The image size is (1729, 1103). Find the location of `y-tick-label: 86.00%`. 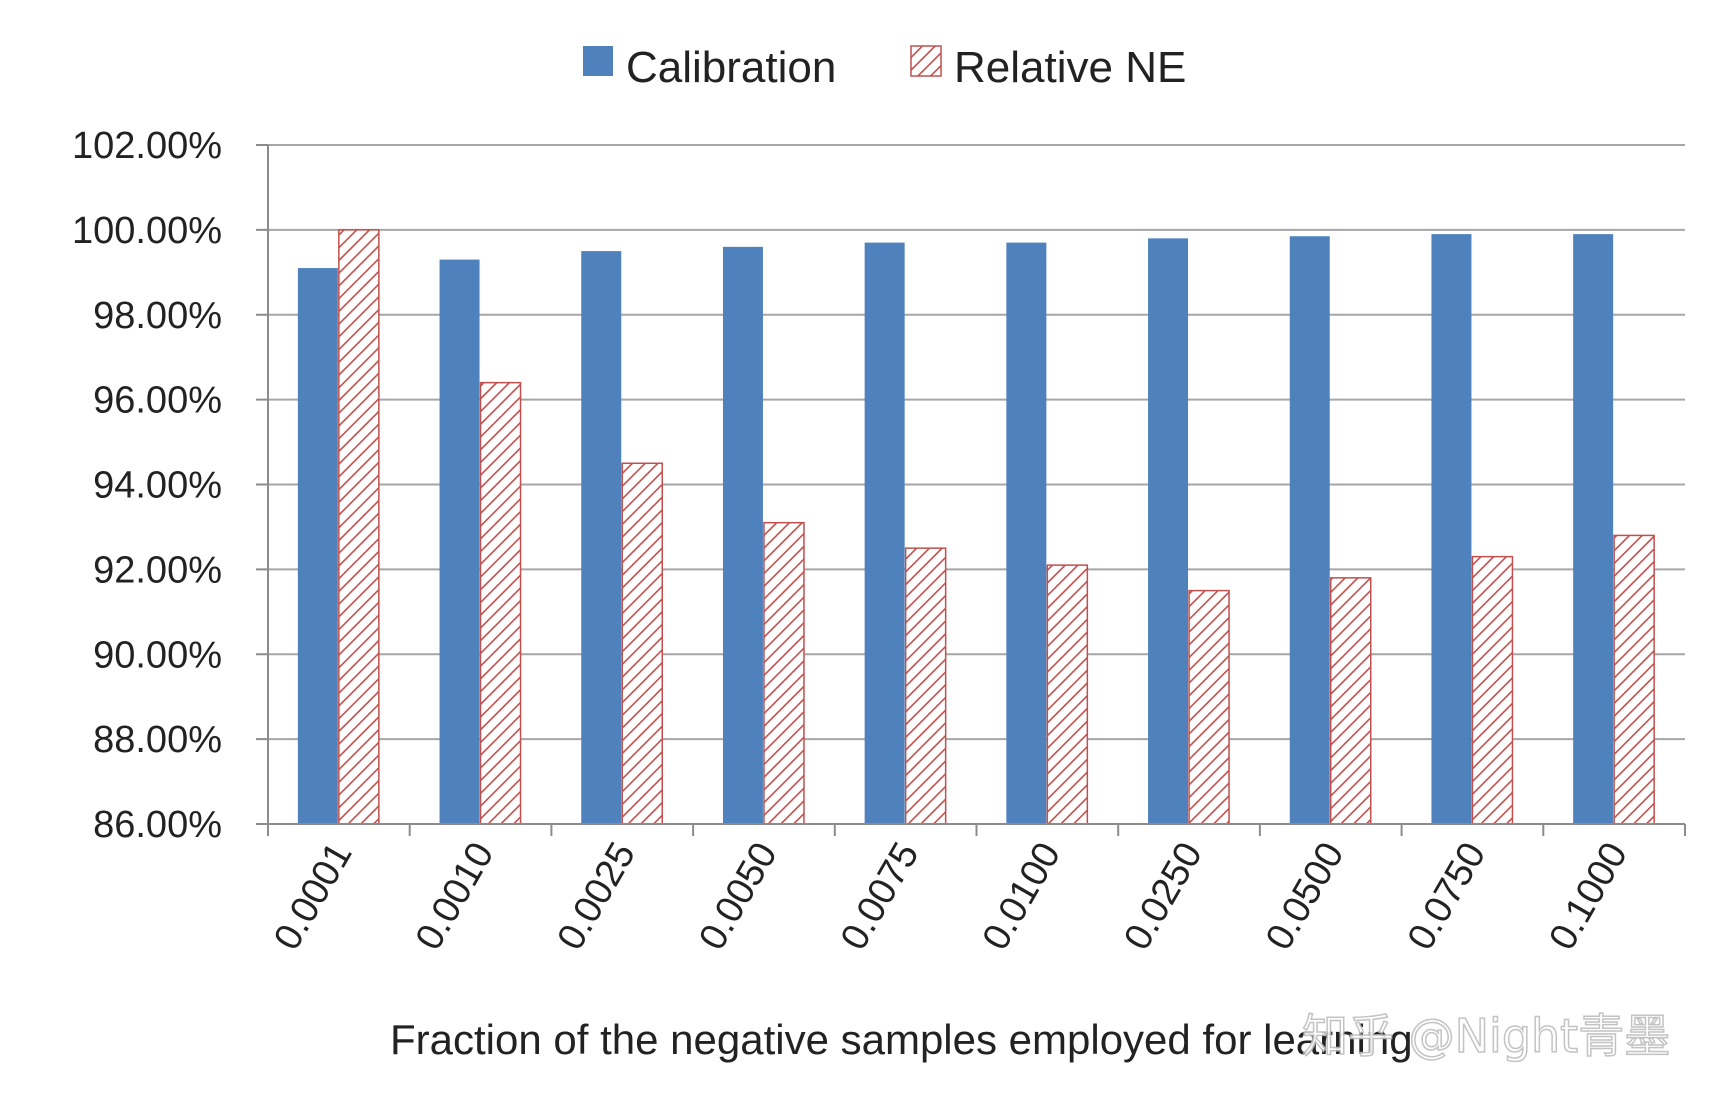

y-tick-label: 86.00% is located at coordinates (157, 825).